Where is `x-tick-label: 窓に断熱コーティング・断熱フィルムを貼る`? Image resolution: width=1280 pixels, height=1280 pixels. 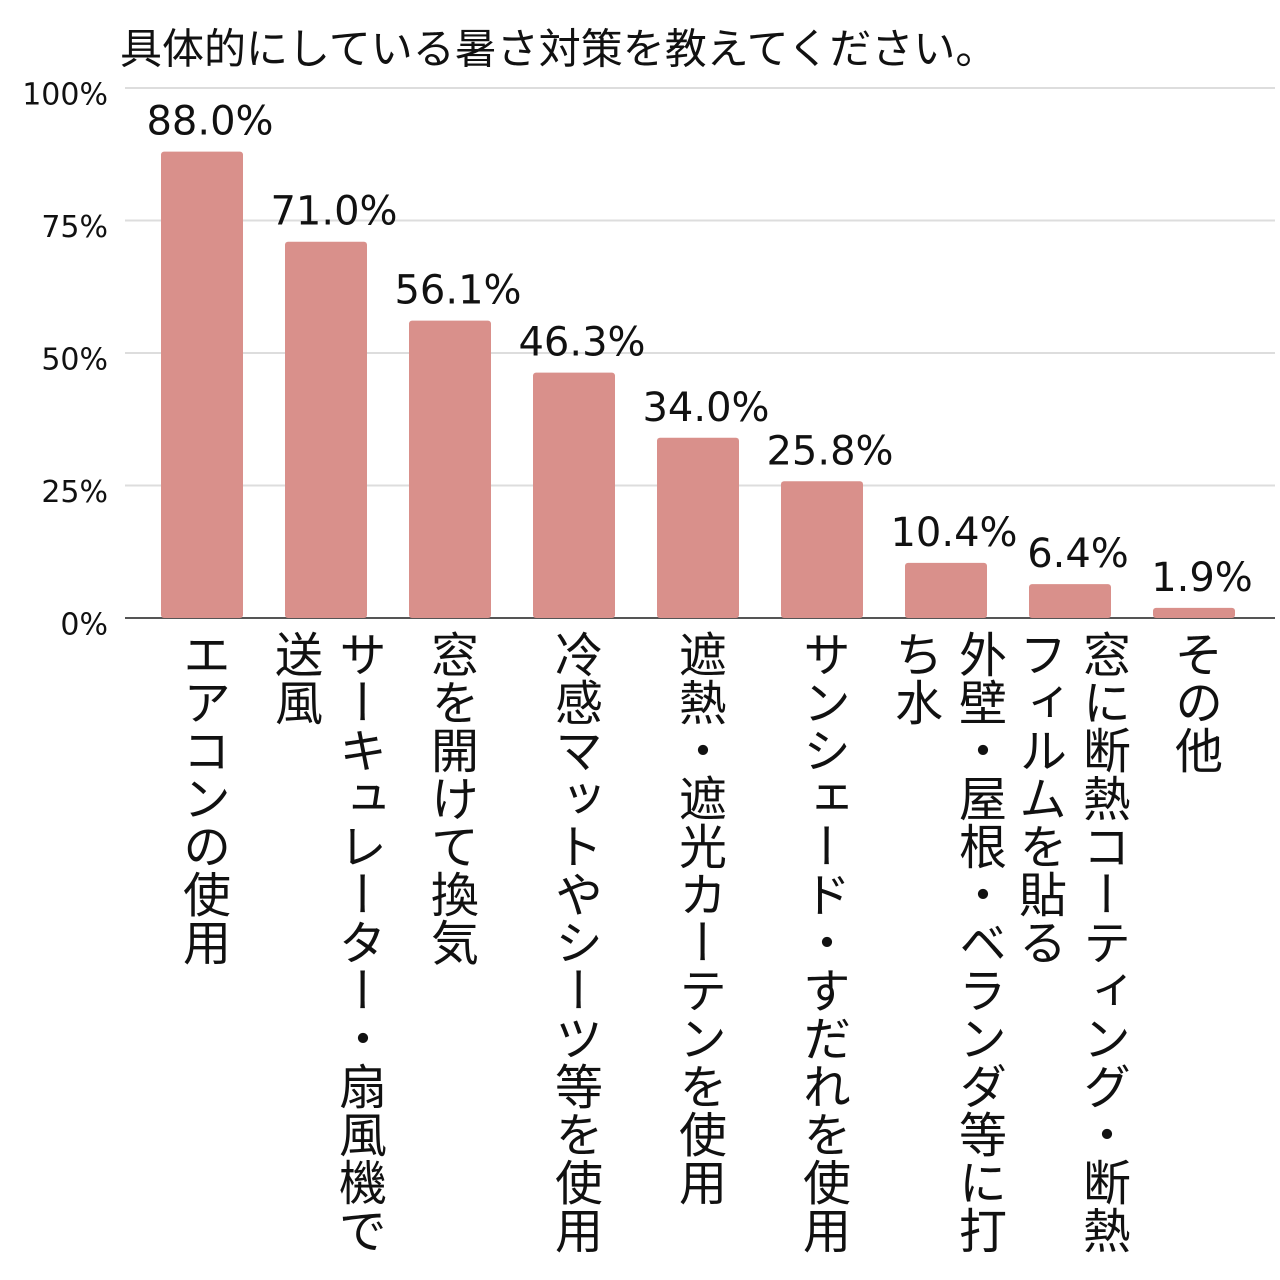 x-tick-label: 窓に断熱コーティング・断熱フィルムを貼る is located at coordinates (1070, 942).